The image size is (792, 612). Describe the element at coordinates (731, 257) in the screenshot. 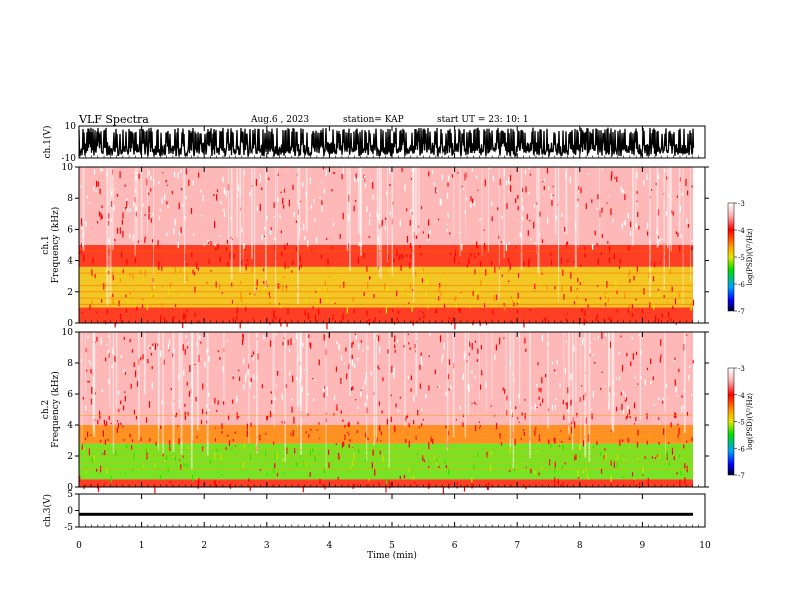

I see `colorbar-ch1` at that location.